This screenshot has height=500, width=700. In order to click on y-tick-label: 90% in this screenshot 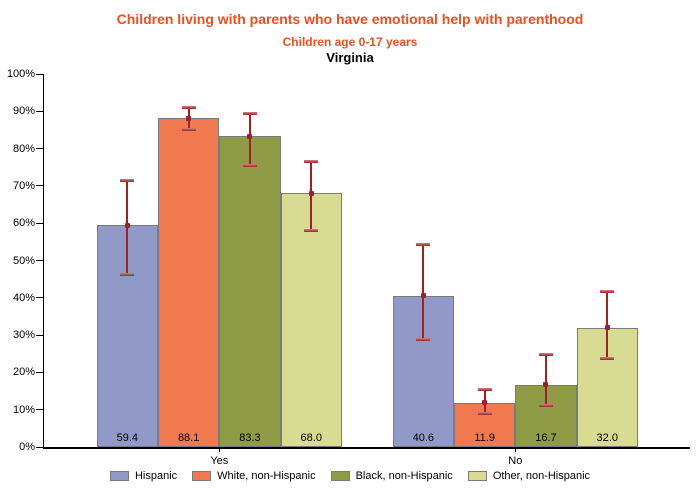, I will do `click(23, 111)`.